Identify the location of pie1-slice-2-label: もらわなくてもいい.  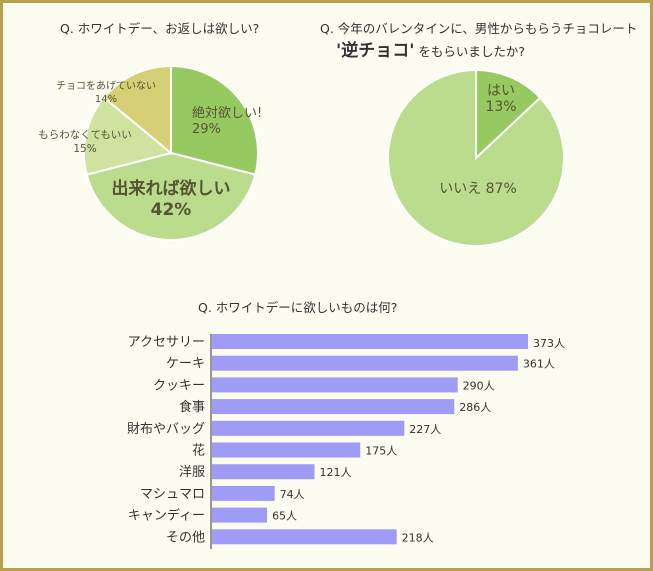
(84, 135).